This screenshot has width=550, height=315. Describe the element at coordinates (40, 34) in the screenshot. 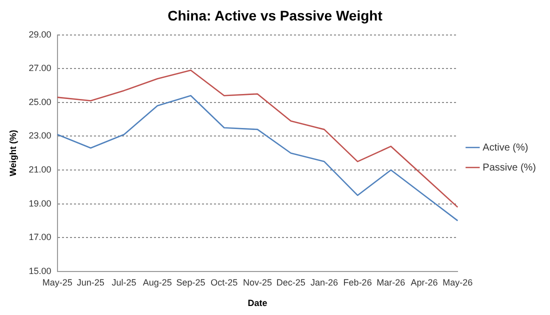

I see `y-tick-label: 29.00` at that location.